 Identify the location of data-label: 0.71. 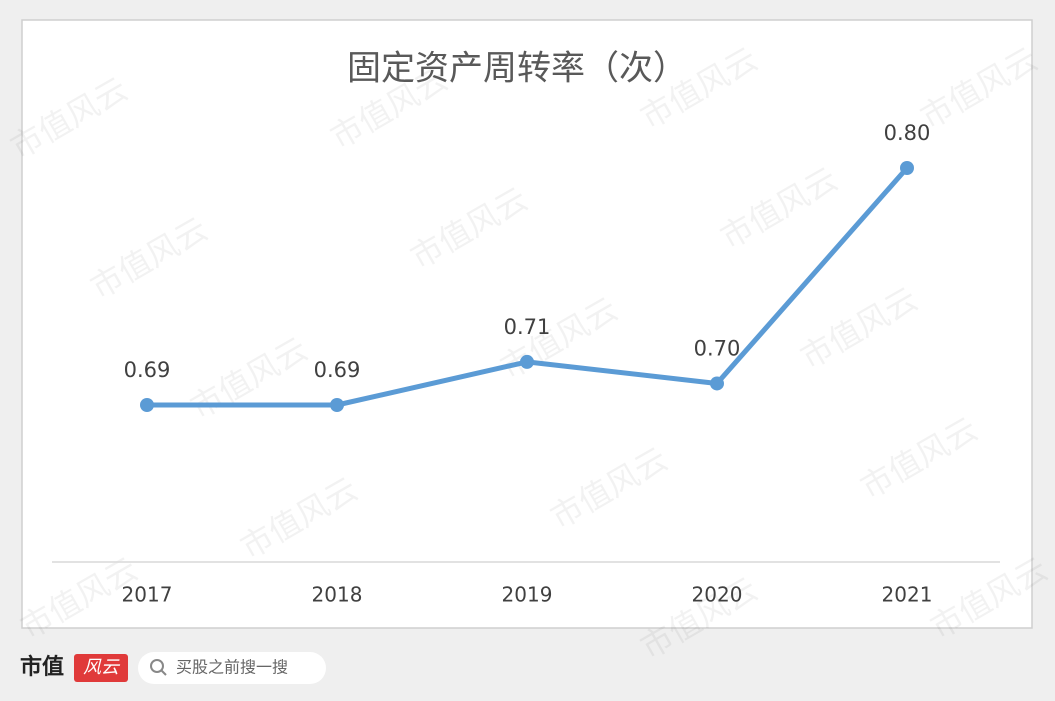
(527, 327).